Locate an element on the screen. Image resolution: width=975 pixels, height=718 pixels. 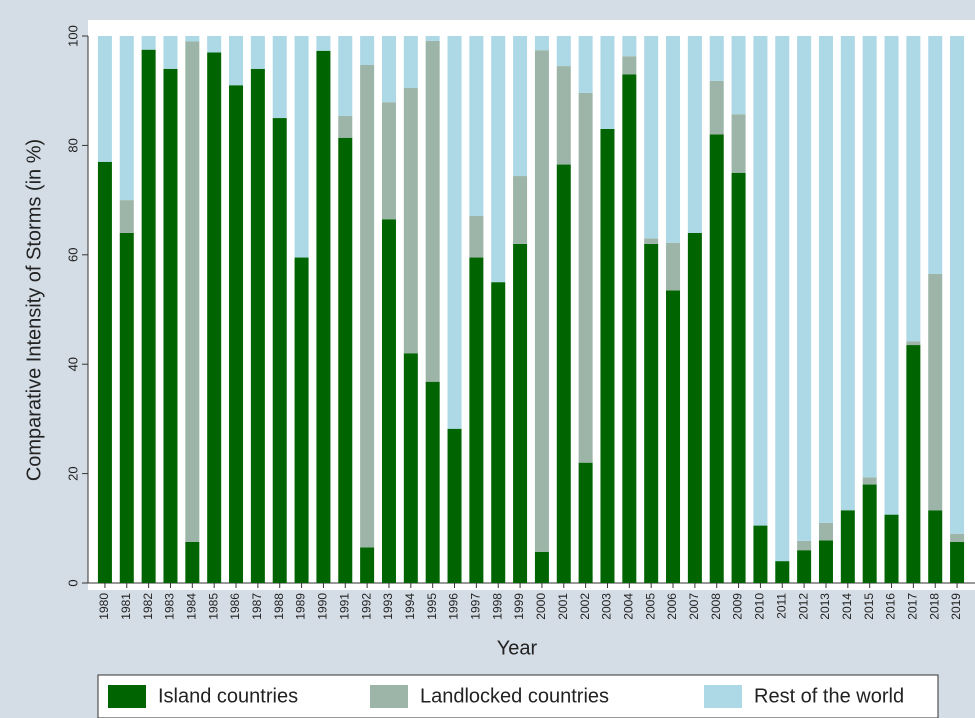
x-tick-label: 2008 is located at coordinates (716, 606).